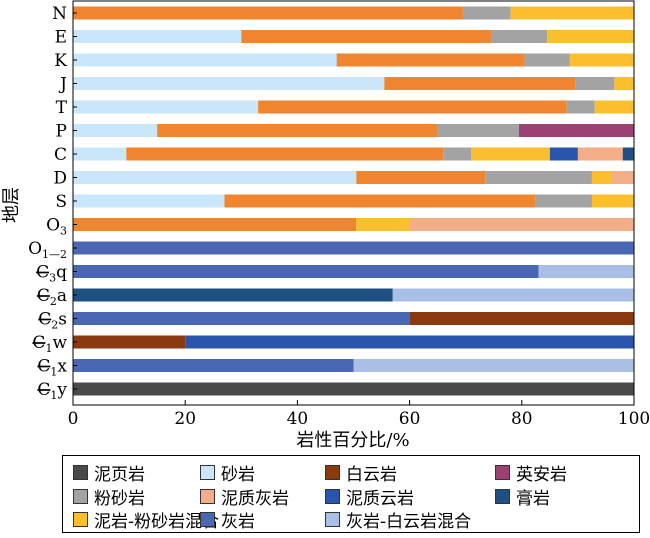 Image resolution: width=650 pixels, height=538 pixels. Describe the element at coordinates (410, 419) in the screenshot. I see `x-tick-label: 60` at that location.